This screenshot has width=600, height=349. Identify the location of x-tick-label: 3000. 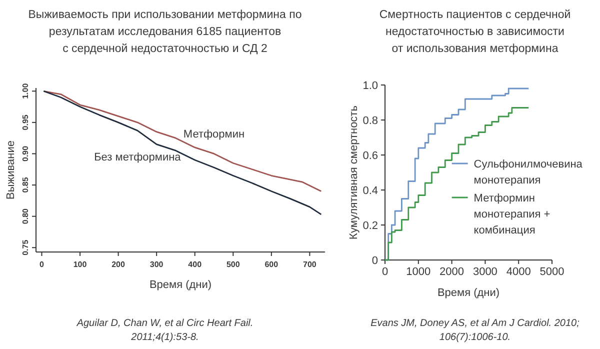
(485, 272).